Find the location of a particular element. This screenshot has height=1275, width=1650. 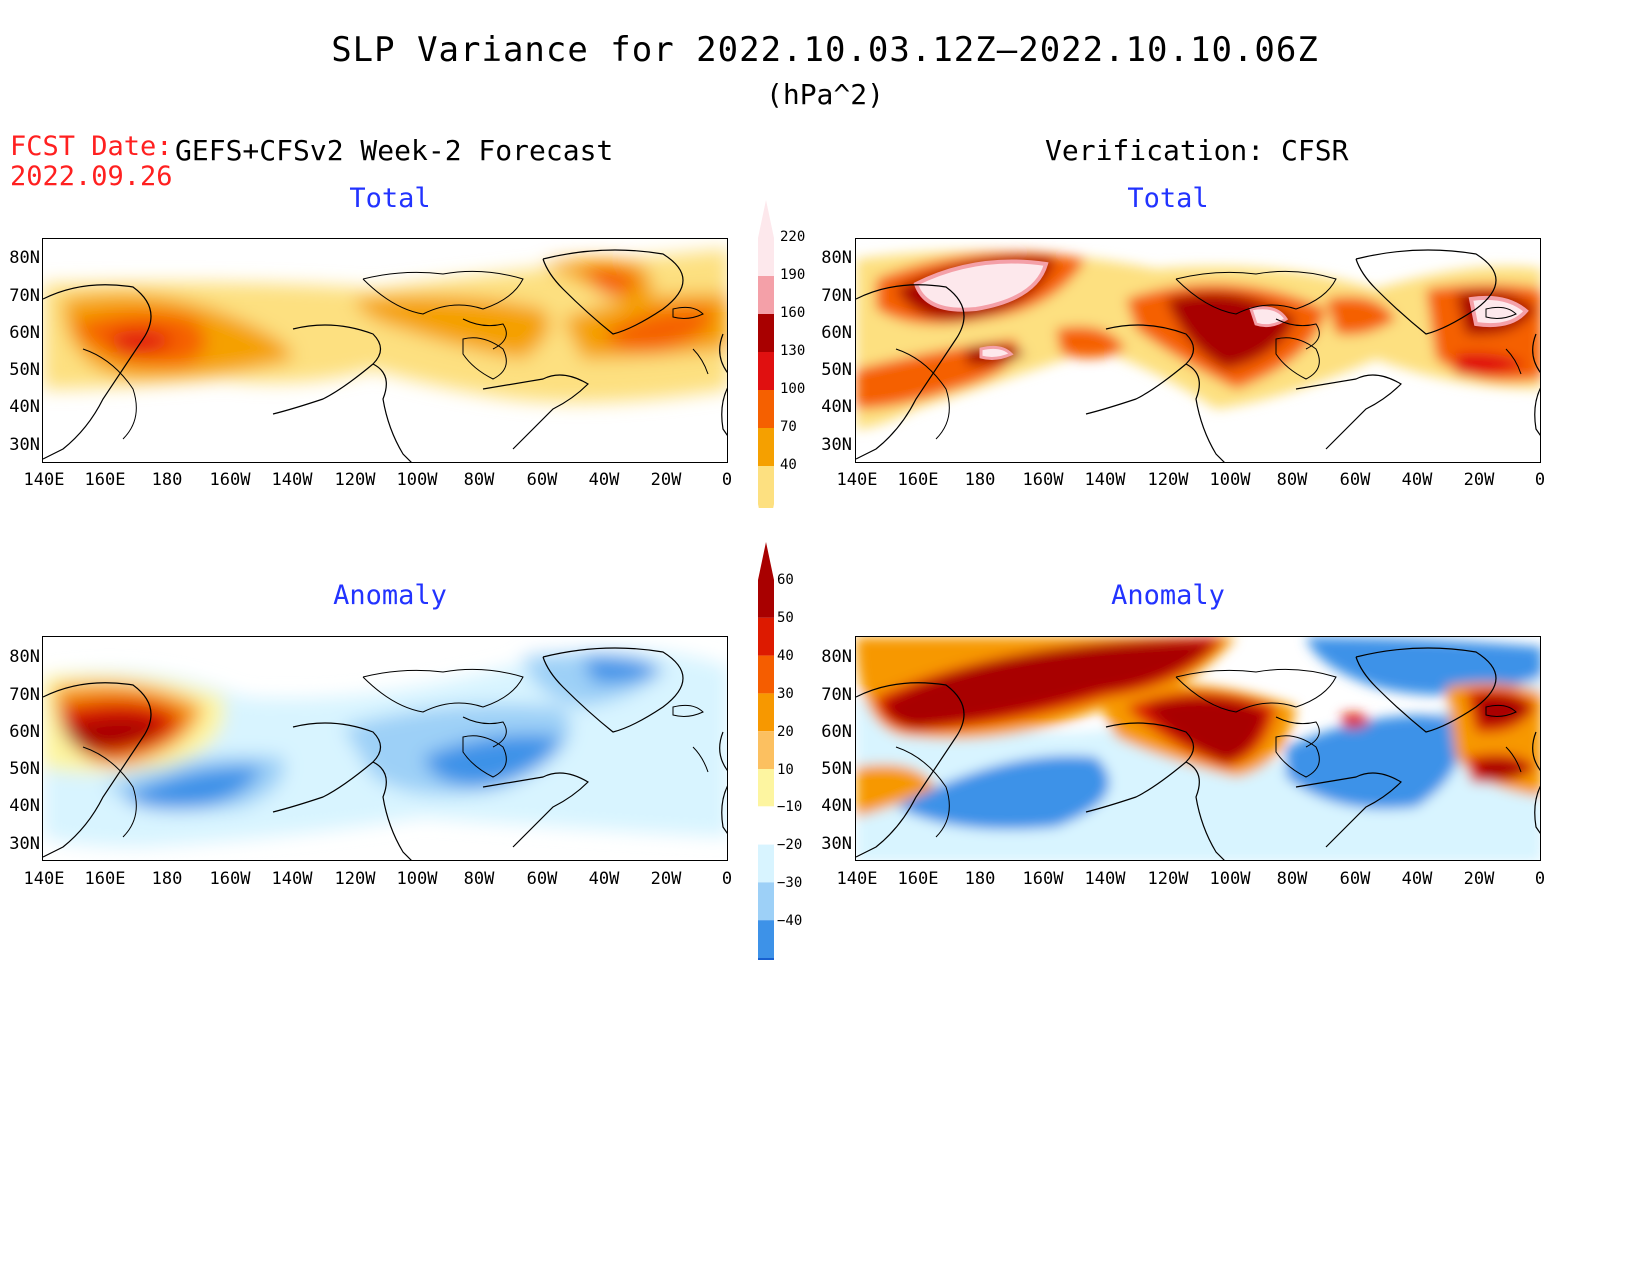

anomaly-colorbar-label: 60 is located at coordinates (785, 580).